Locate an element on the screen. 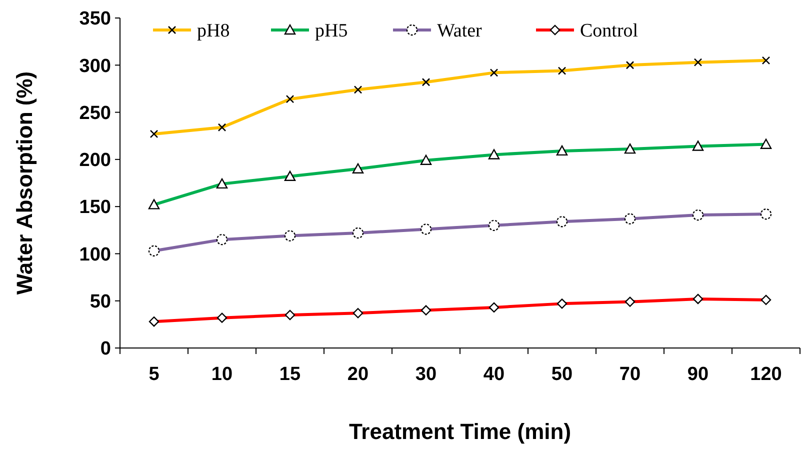  x-tick-label: 30 is located at coordinates (426, 374).